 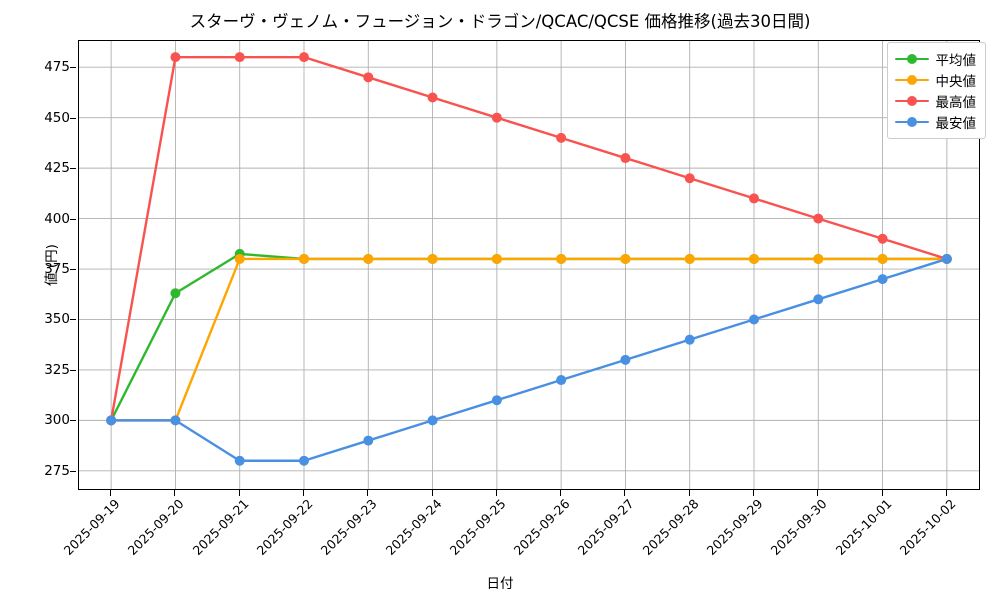 I want to click on legend-item-label: 中央値, so click(x=956, y=81).